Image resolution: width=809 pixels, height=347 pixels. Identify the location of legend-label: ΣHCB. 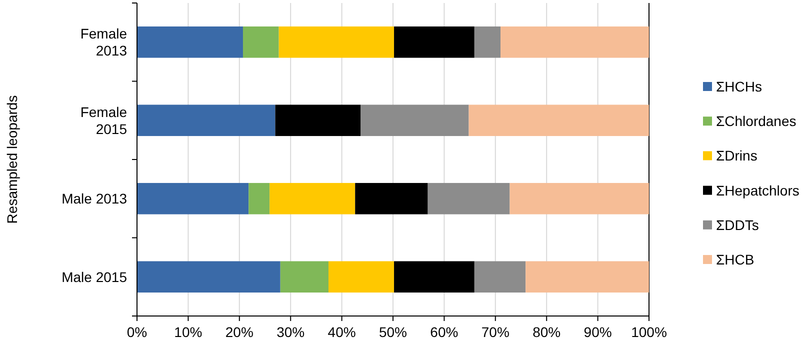
(735, 260).